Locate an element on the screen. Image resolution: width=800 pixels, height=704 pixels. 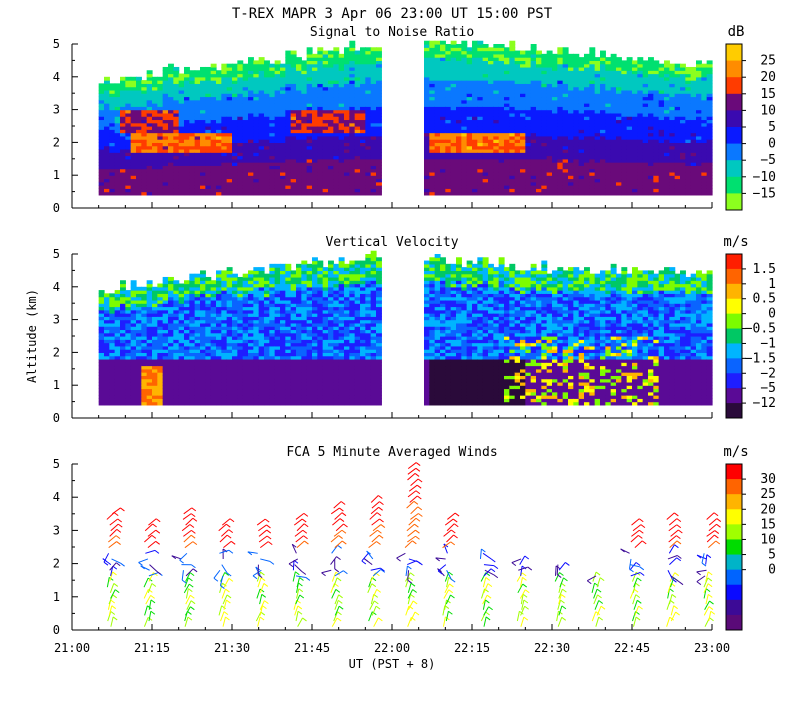
y-tick-label: 1 is located at coordinates (56, 175).